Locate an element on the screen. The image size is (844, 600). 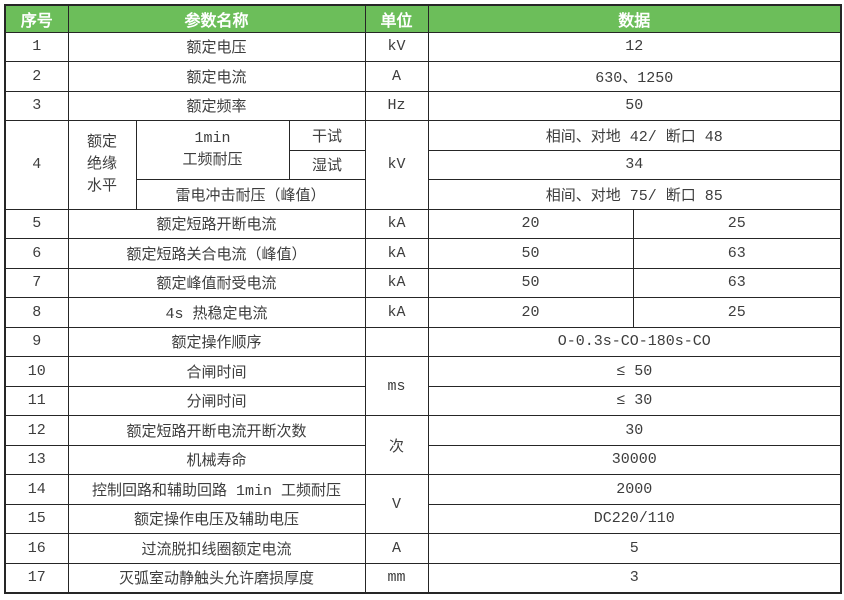
row1-name: 额定电压 is located at coordinates (216, 46).